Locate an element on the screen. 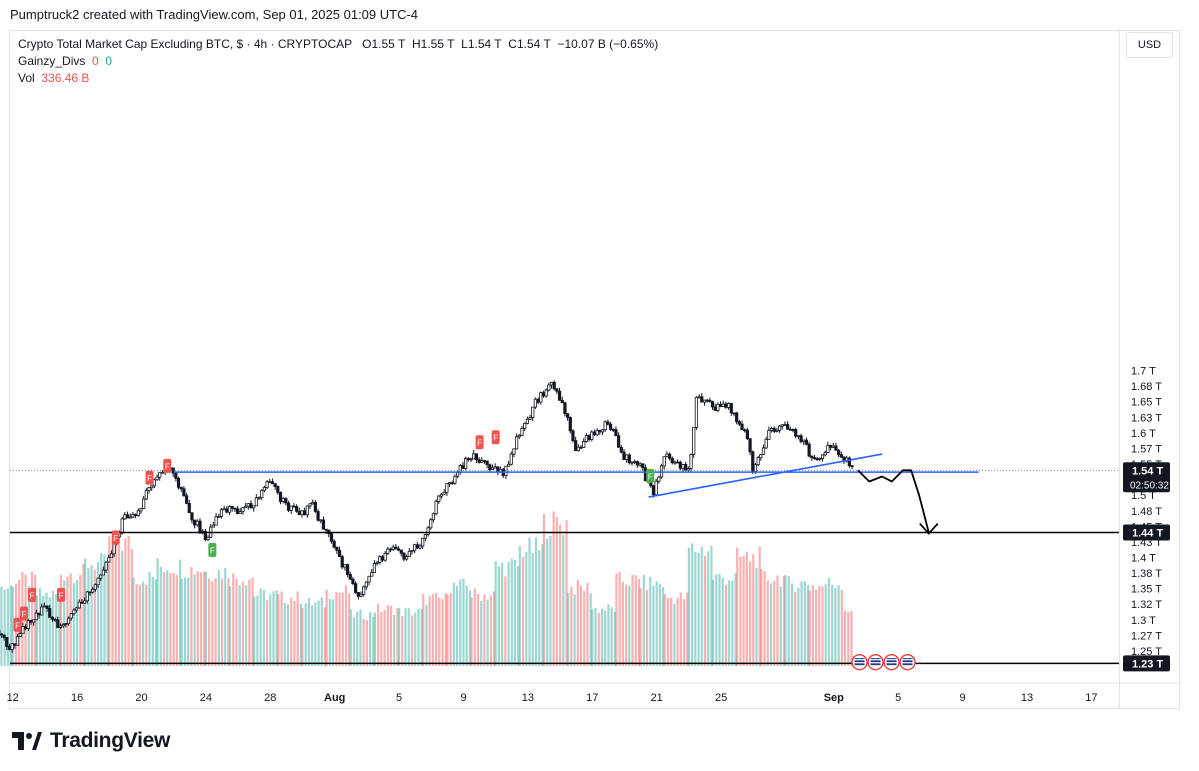 The height and width of the screenshot is (771, 1199). ohlc-open-value: 1.55 T is located at coordinates (388, 44).